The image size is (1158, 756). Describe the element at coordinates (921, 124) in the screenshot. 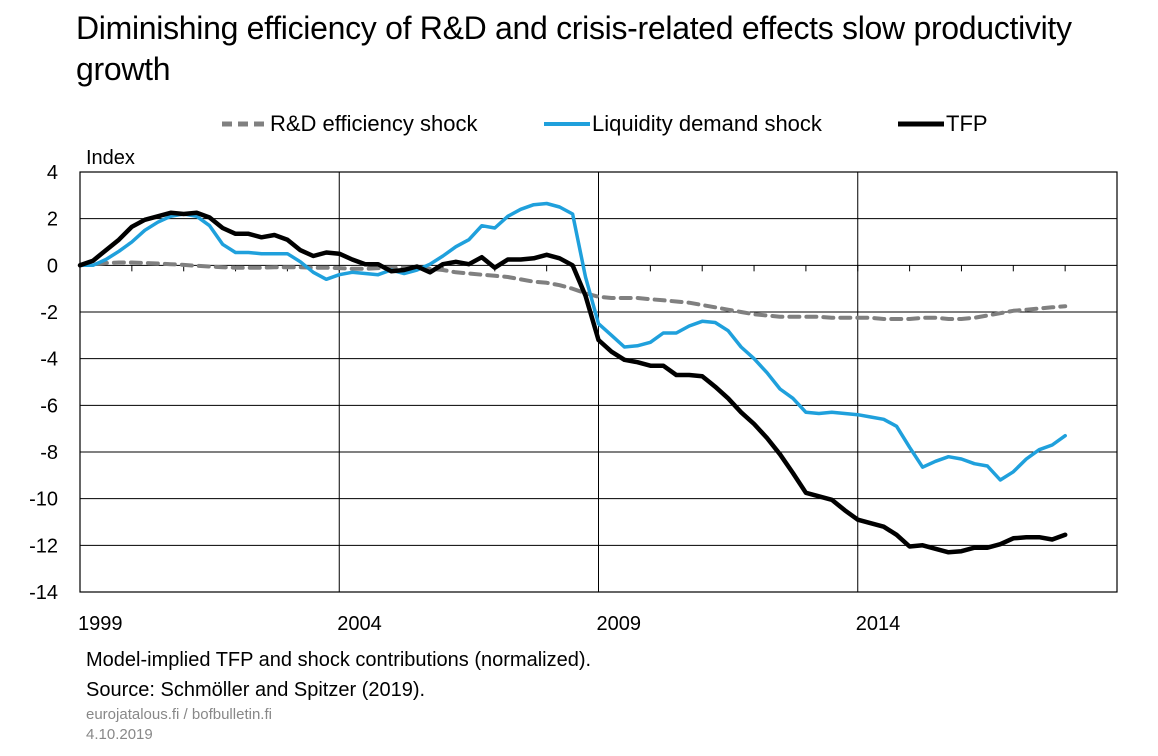

I see `legend-swatch-tfp` at that location.